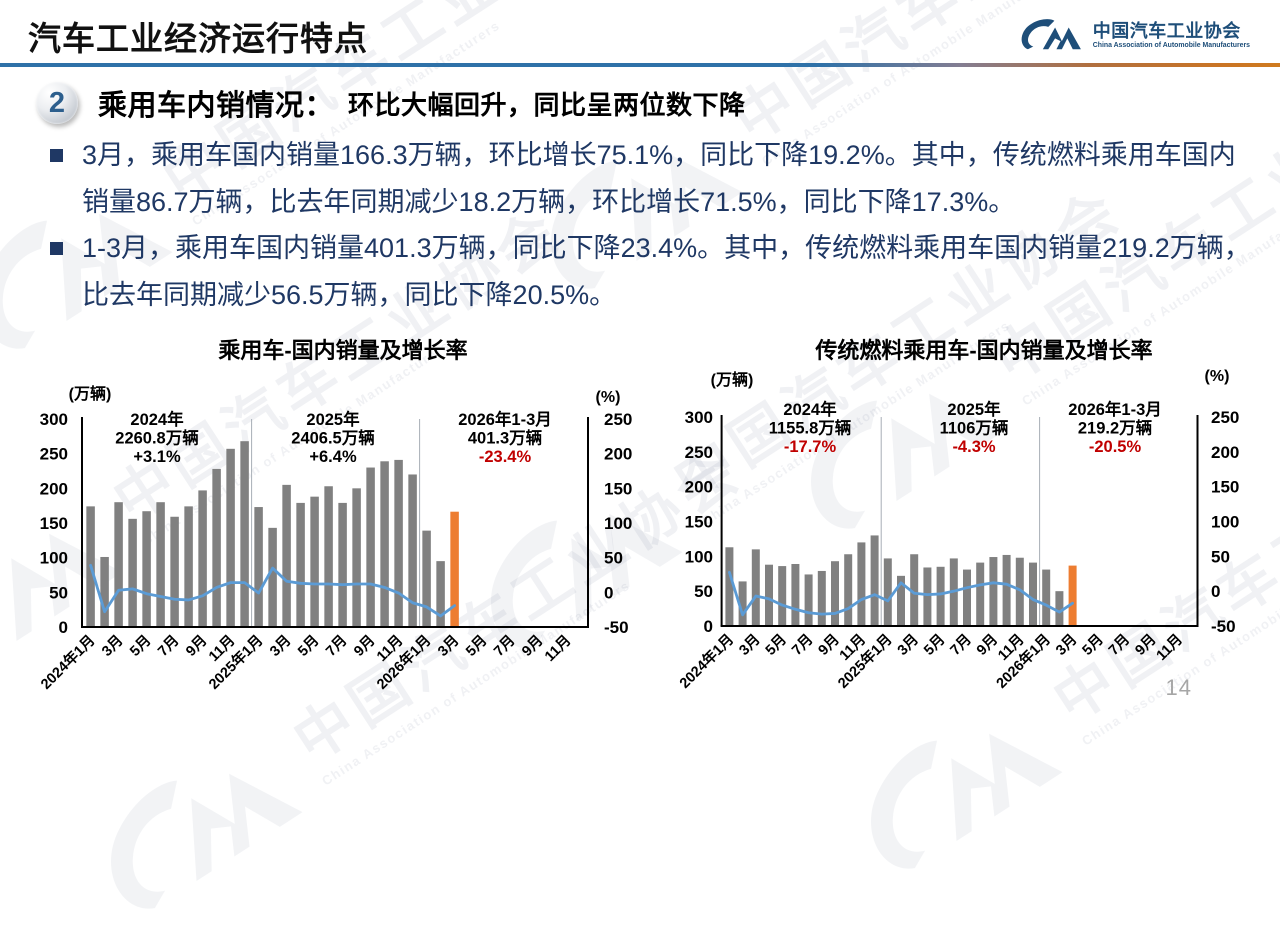 The width and height of the screenshot is (1280, 948). I want to click on section-heading: 2 乘用车内销情况： 环比大幅回升，同比呈两位数下降, so click(391, 103).